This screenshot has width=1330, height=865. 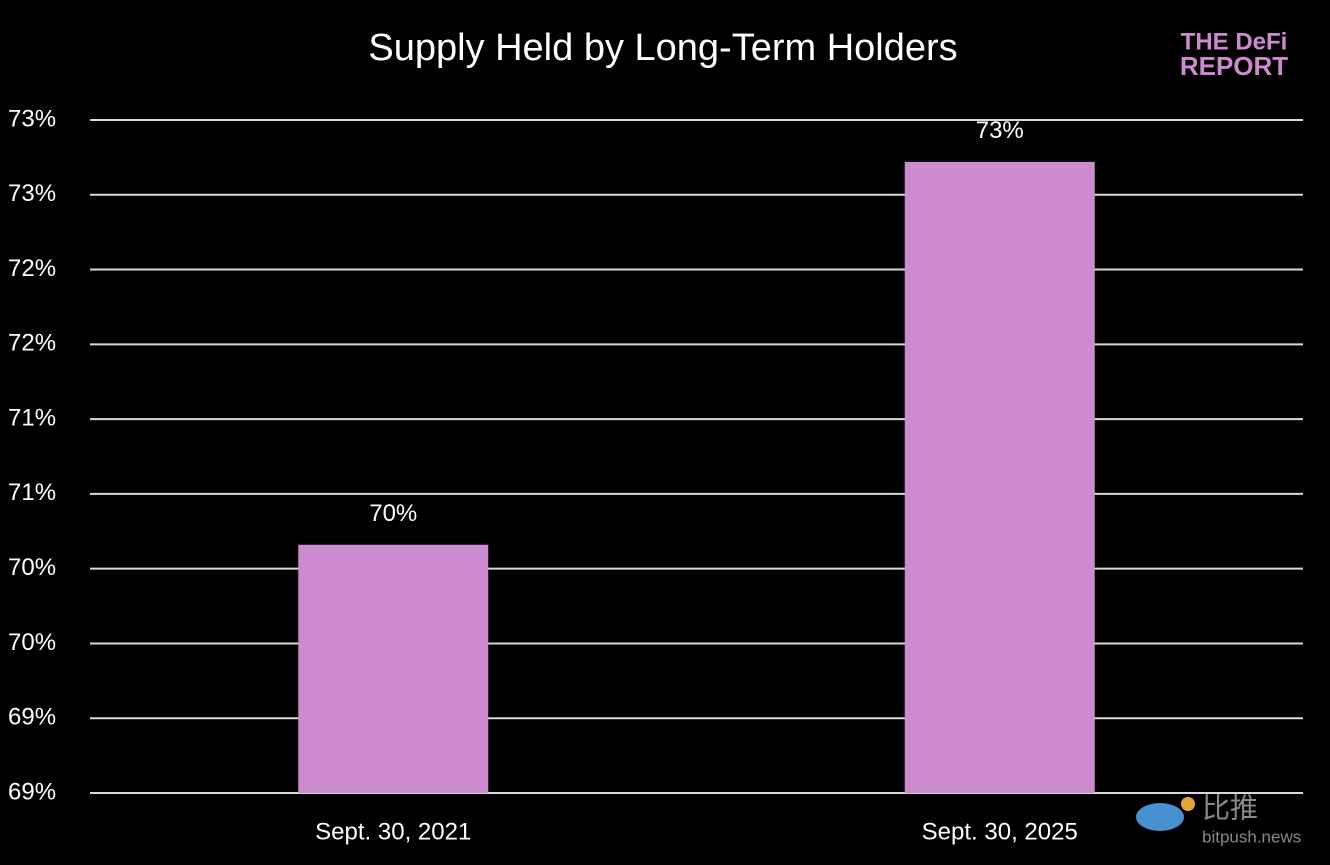 I want to click on watermark-brand: 比推, so click(x=1230, y=807).